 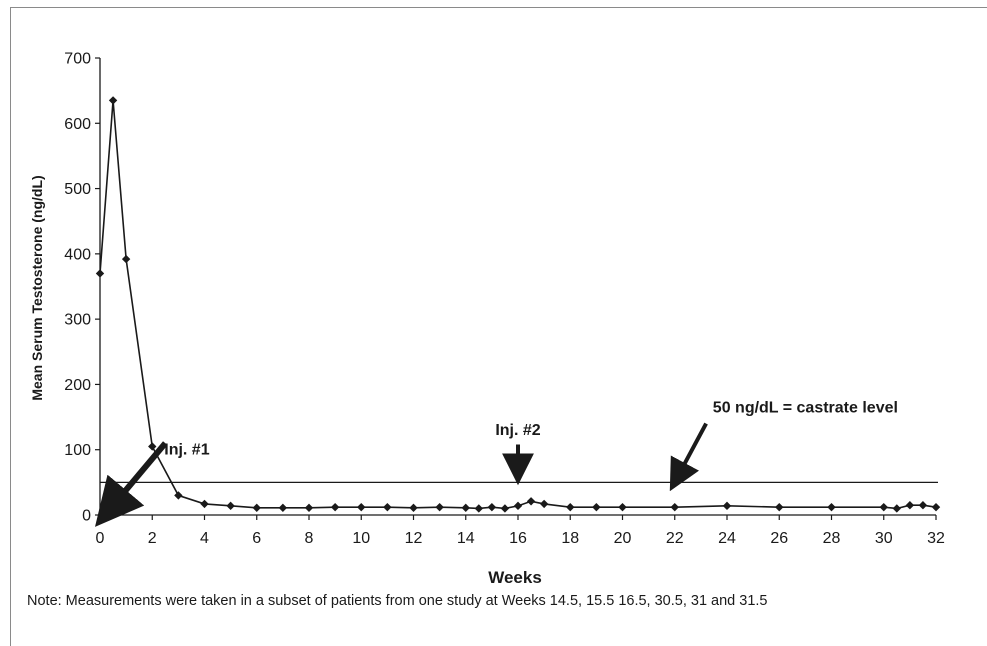 What do you see at coordinates (884, 538) in the screenshot?
I see `x-tick-label: 30` at bounding box center [884, 538].